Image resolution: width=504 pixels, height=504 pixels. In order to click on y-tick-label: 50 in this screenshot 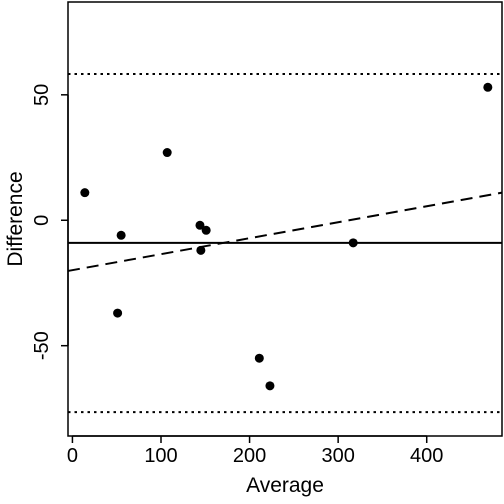, I will do `click(42, 95)`.